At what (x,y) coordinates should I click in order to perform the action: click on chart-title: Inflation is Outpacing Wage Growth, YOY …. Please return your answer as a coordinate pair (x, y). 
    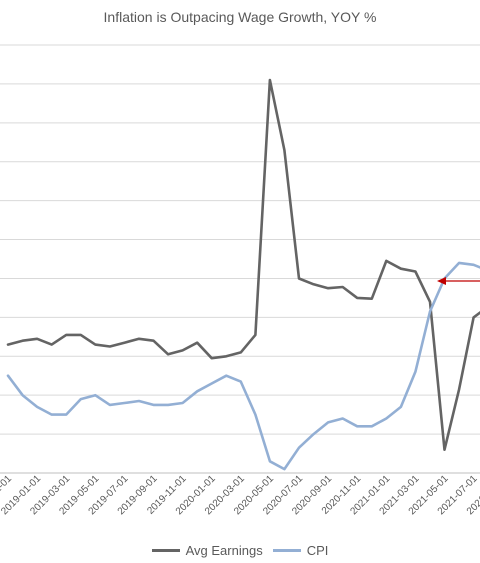
    Looking at the image, I should click on (240, 17).